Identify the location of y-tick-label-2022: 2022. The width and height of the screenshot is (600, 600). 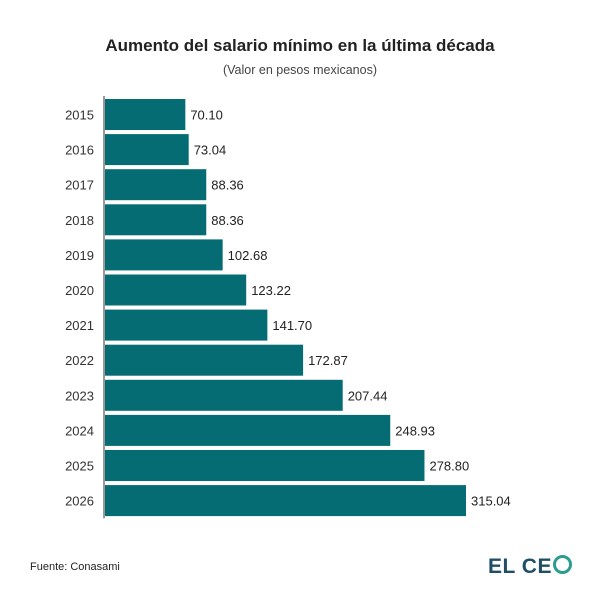
(79, 360).